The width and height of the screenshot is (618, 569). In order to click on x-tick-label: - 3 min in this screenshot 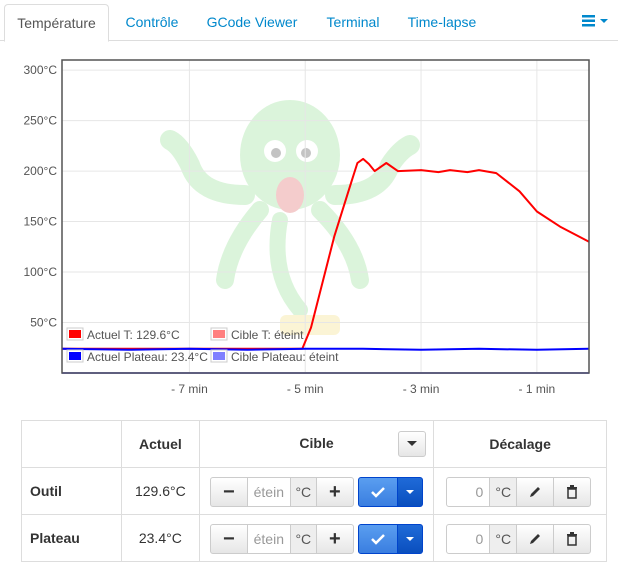, I will do `click(421, 389)`.